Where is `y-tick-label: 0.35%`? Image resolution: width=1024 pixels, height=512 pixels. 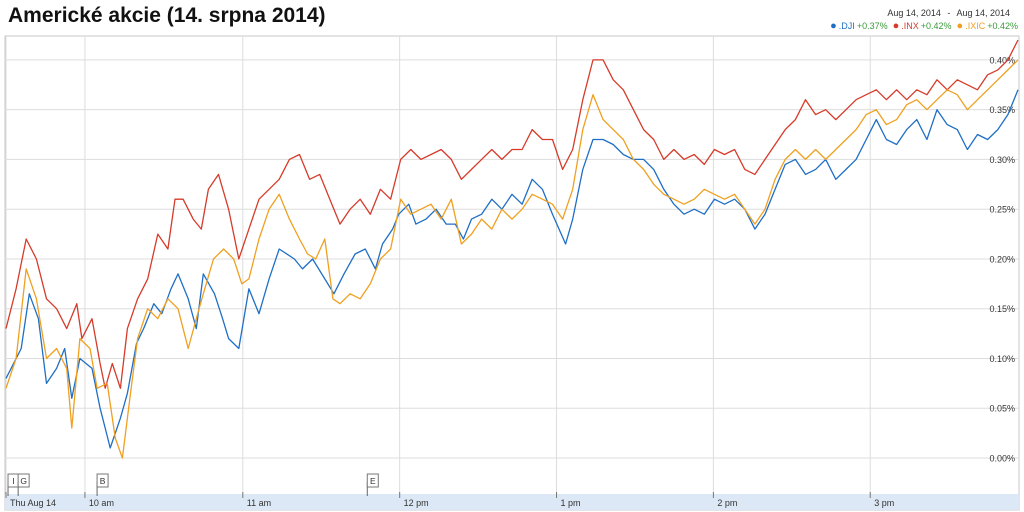
y-tick-label: 0.35% is located at coordinates (1002, 110).